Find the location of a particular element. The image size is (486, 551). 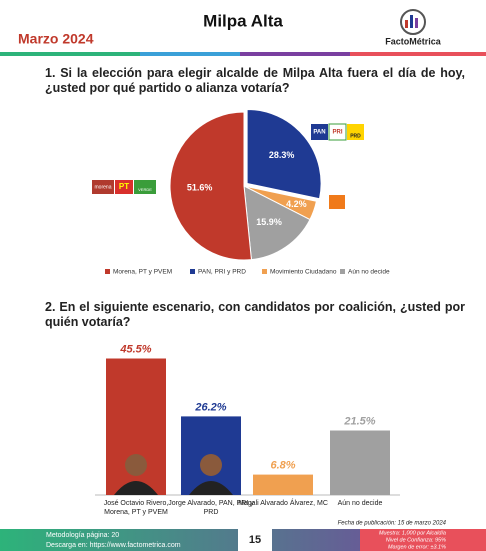

logo-morena: morena PT VERDE is located at coordinates (124, 187).